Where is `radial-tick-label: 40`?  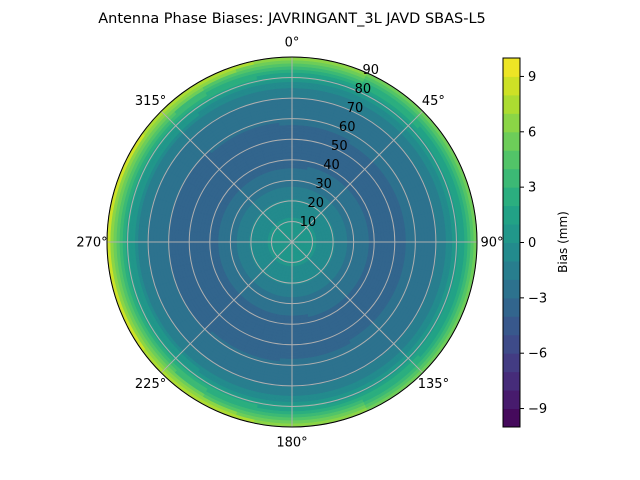 radial-tick-label: 40 is located at coordinates (331, 165).